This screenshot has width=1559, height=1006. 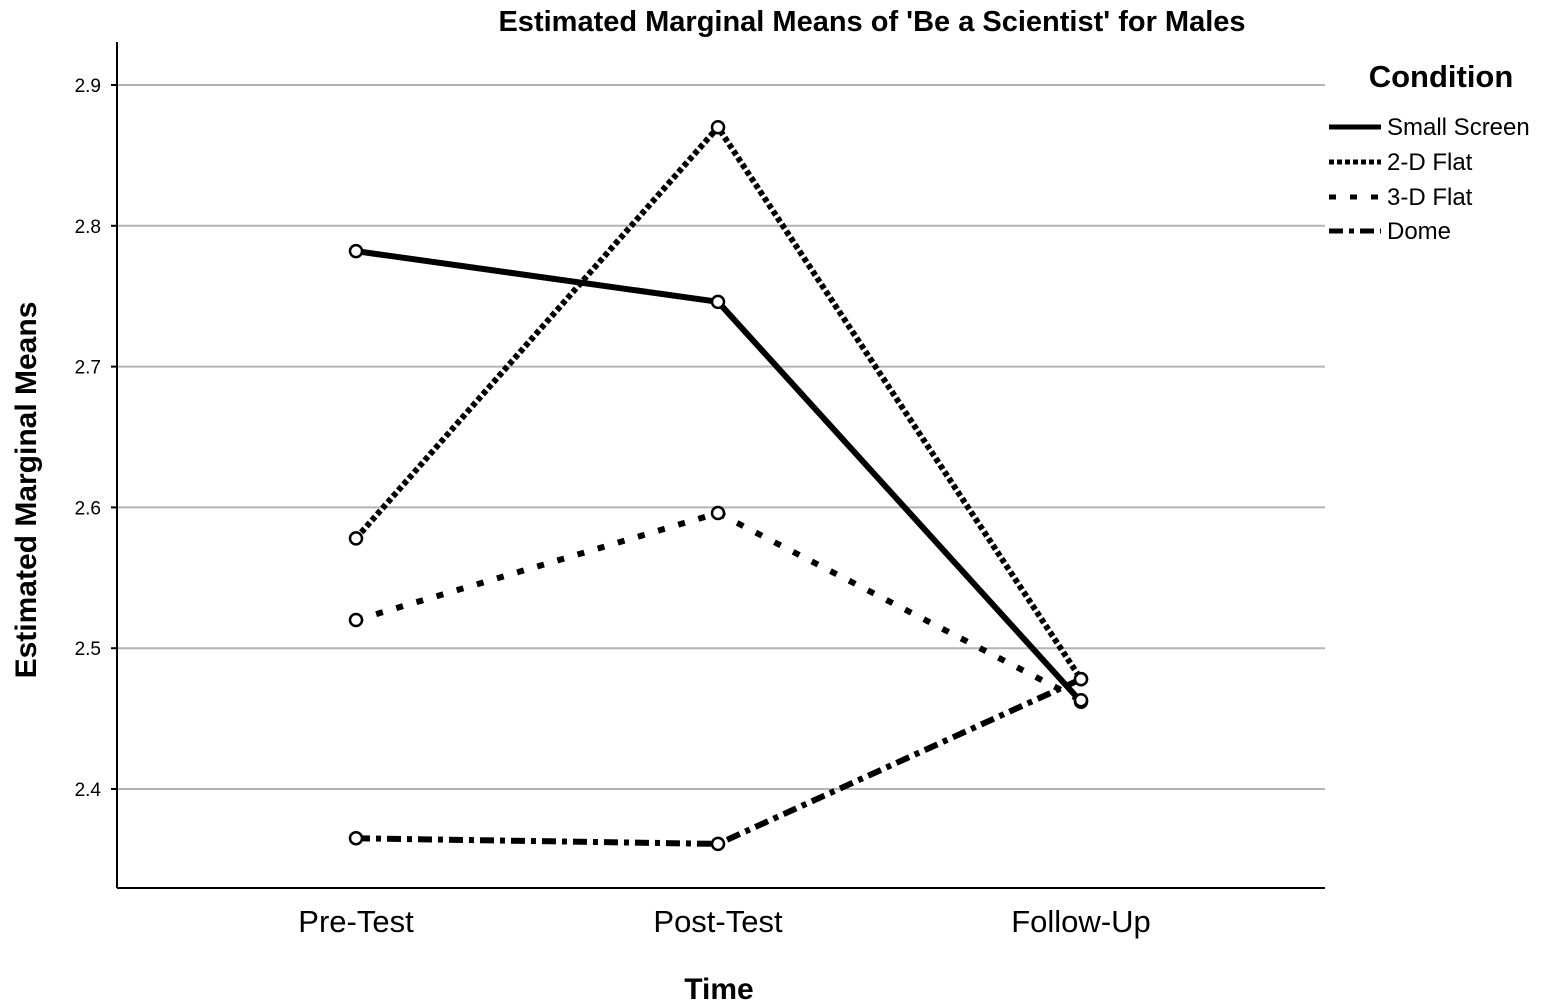 What do you see at coordinates (718, 921) in the screenshot?
I see `x-tick-label: Post-Test` at bounding box center [718, 921].